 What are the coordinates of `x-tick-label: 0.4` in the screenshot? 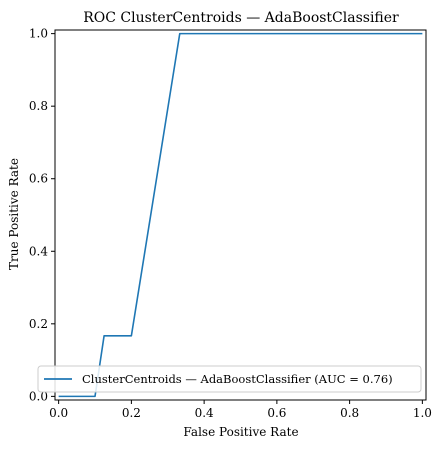 It's located at (204, 413).